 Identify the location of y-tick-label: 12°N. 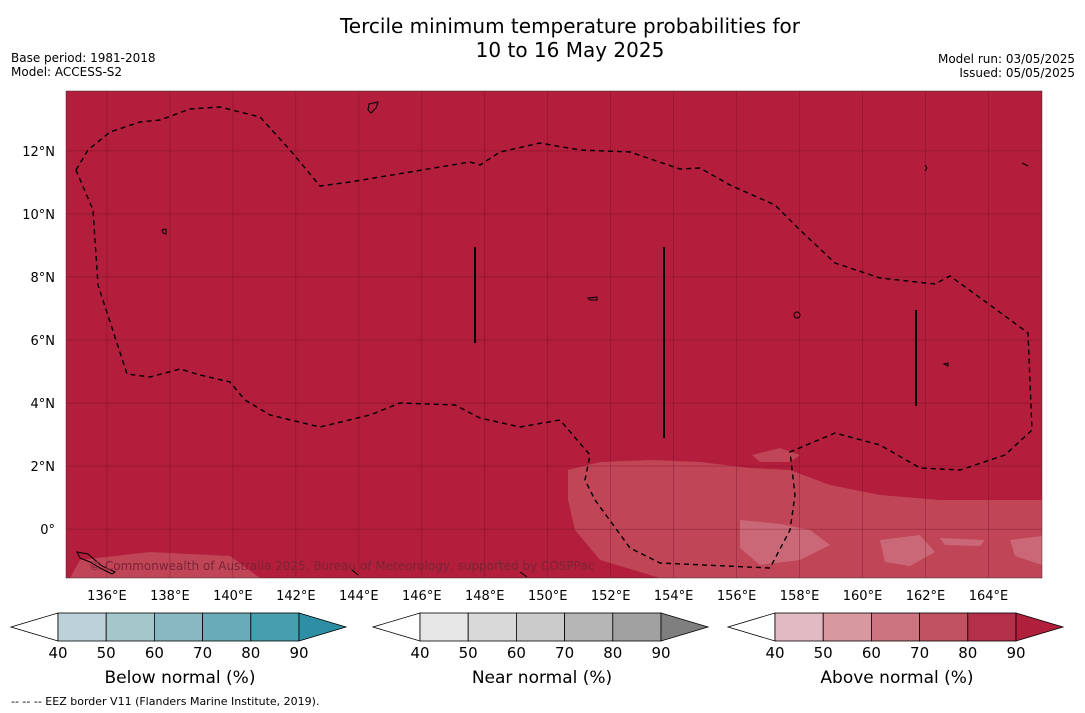
(38, 152).